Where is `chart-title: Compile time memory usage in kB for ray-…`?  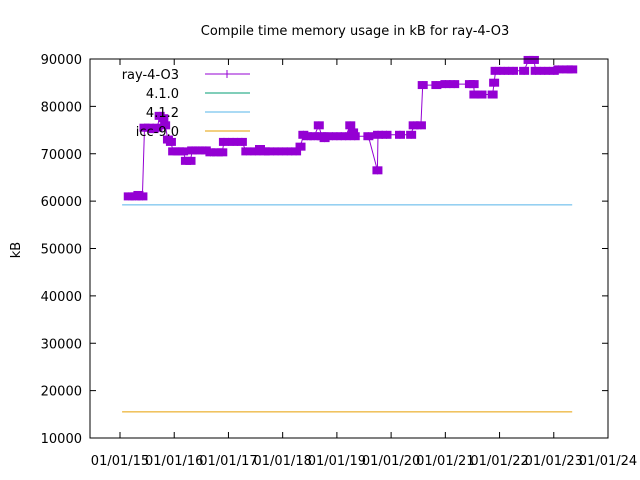 chart-title: Compile time memory usage in kB for ray-… is located at coordinates (355, 31).